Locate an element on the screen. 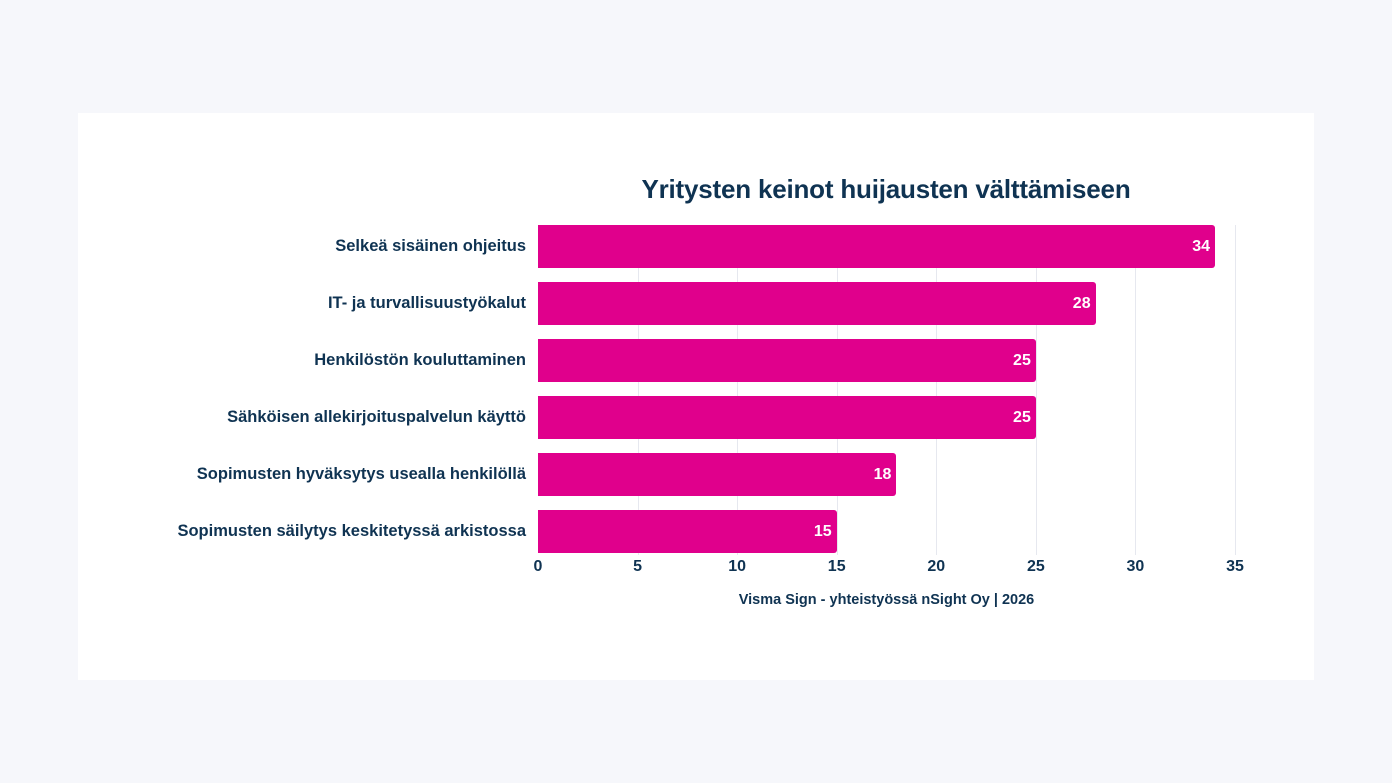 The width and height of the screenshot is (1392, 783). x-tick-label: 30 is located at coordinates (1135, 566).